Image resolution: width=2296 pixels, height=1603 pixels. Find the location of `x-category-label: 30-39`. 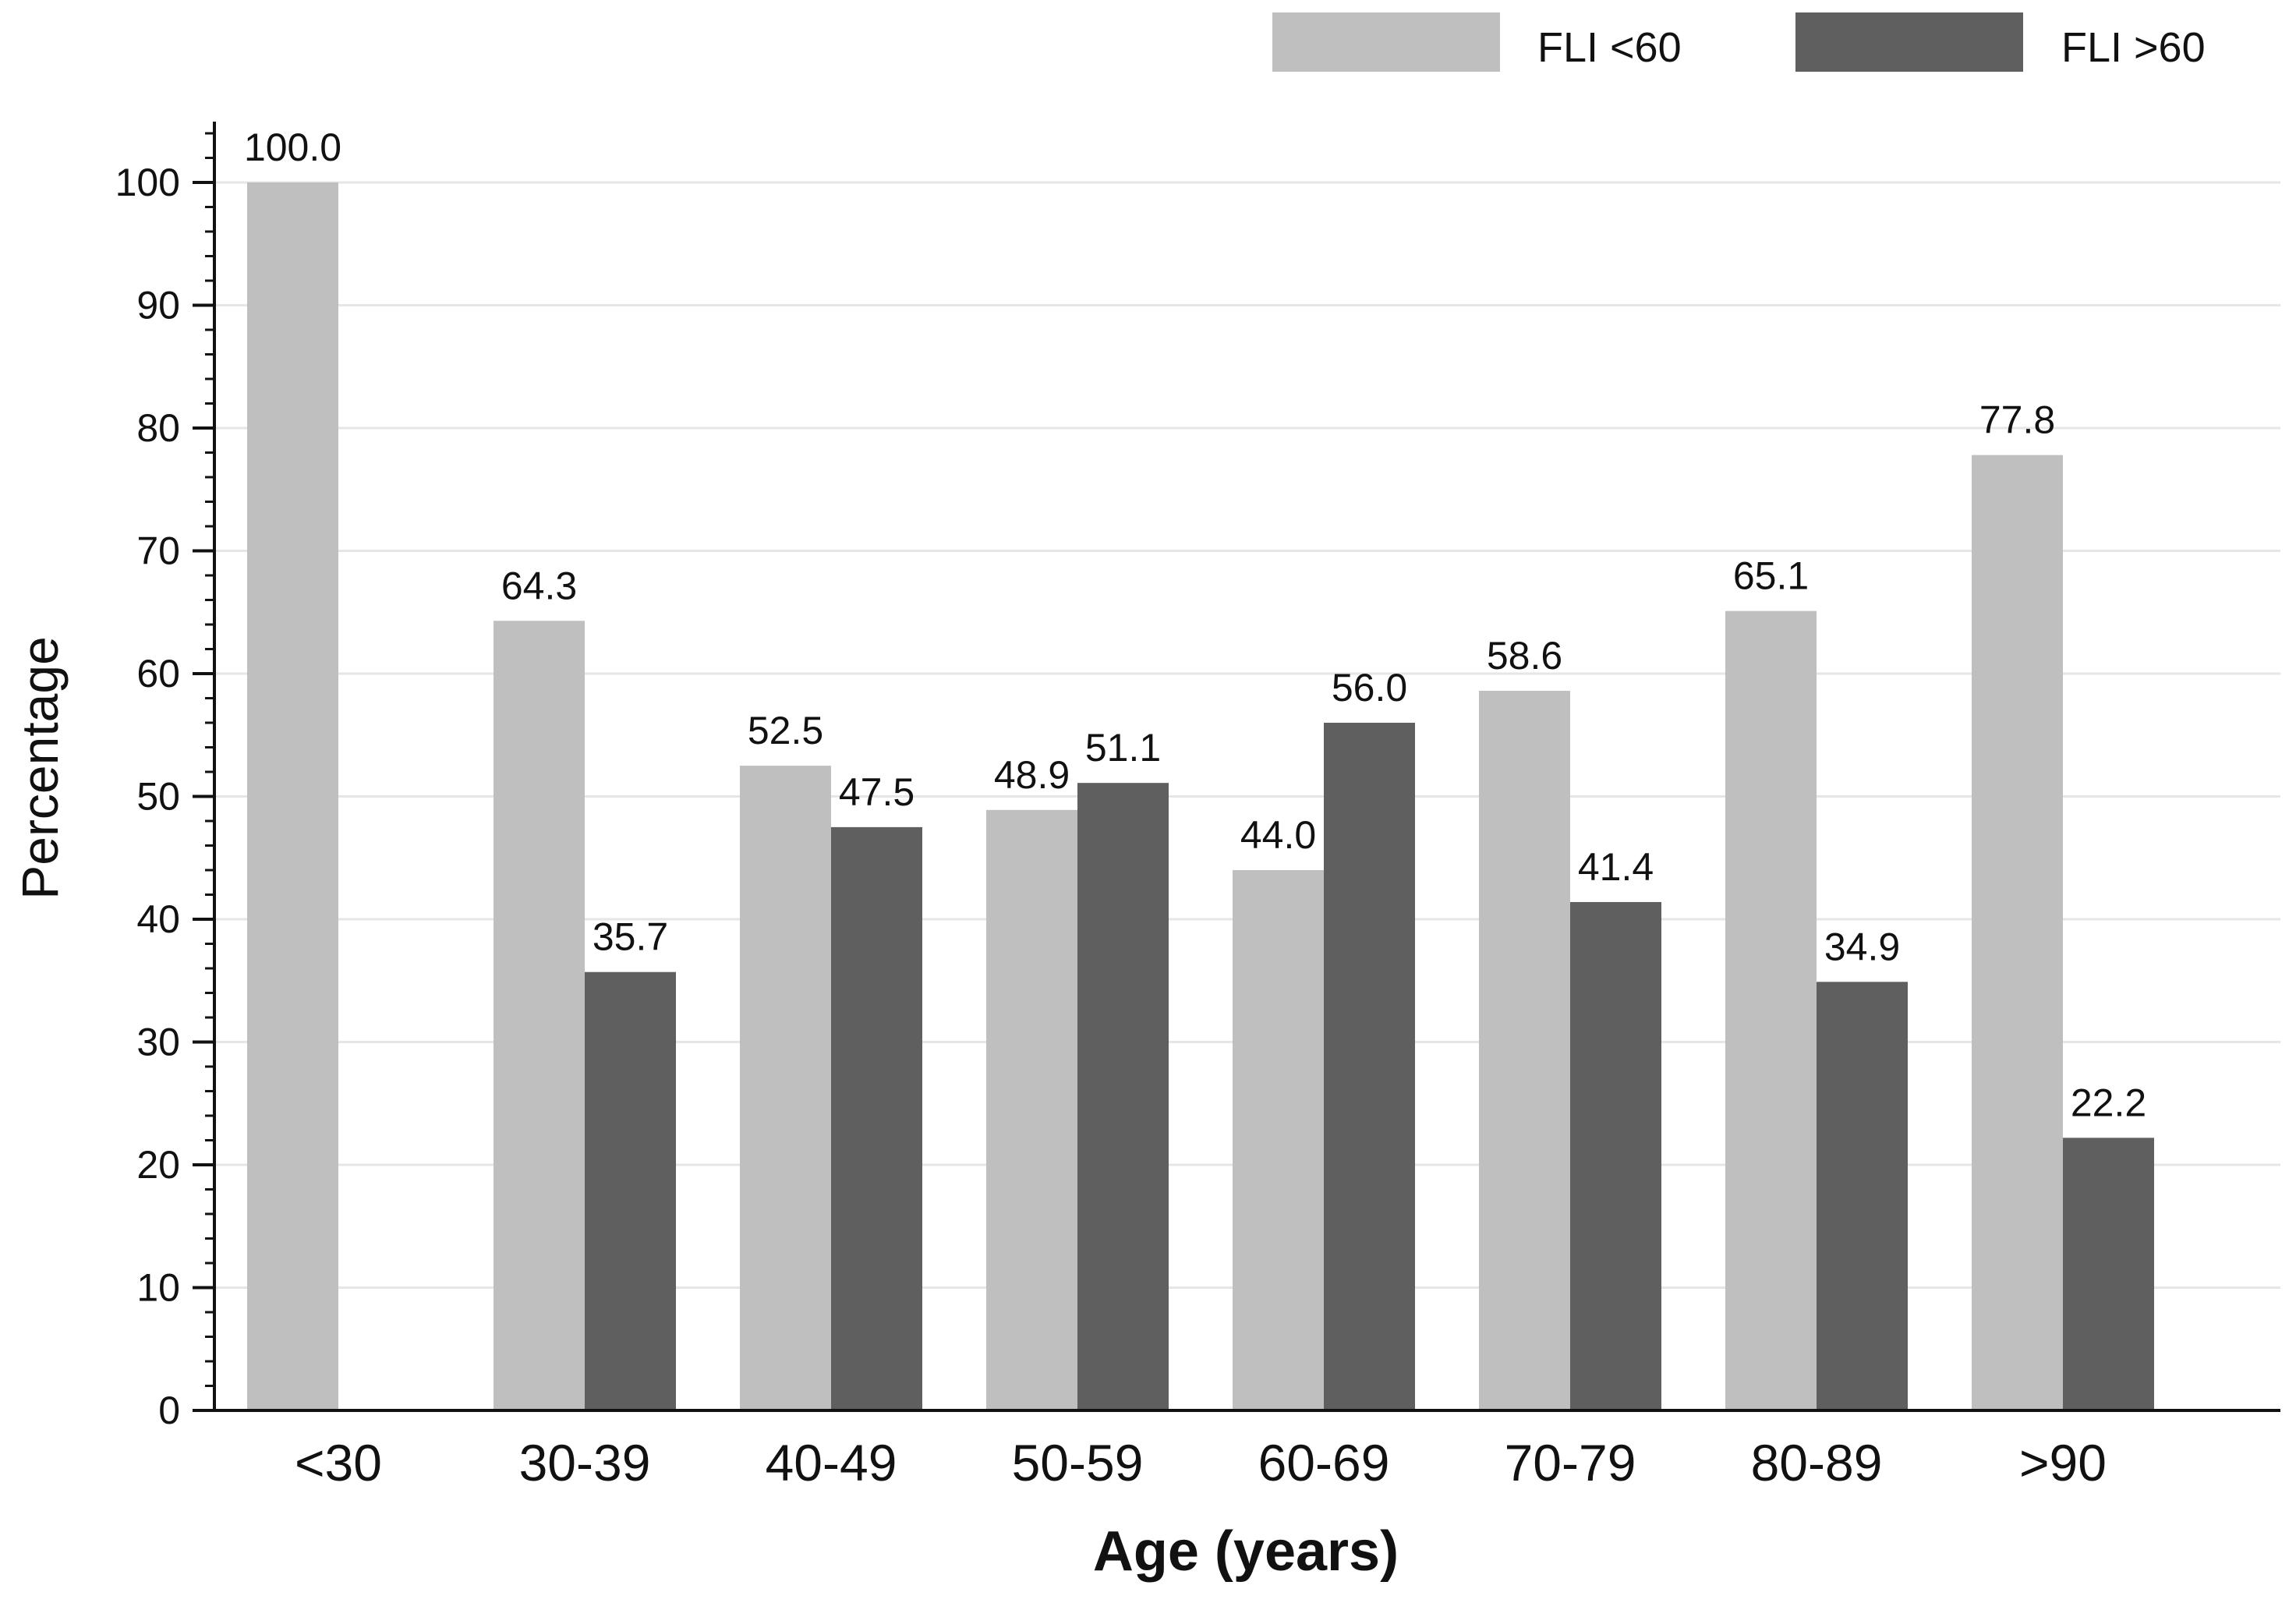

x-category-label: 30-39 is located at coordinates (585, 1463).